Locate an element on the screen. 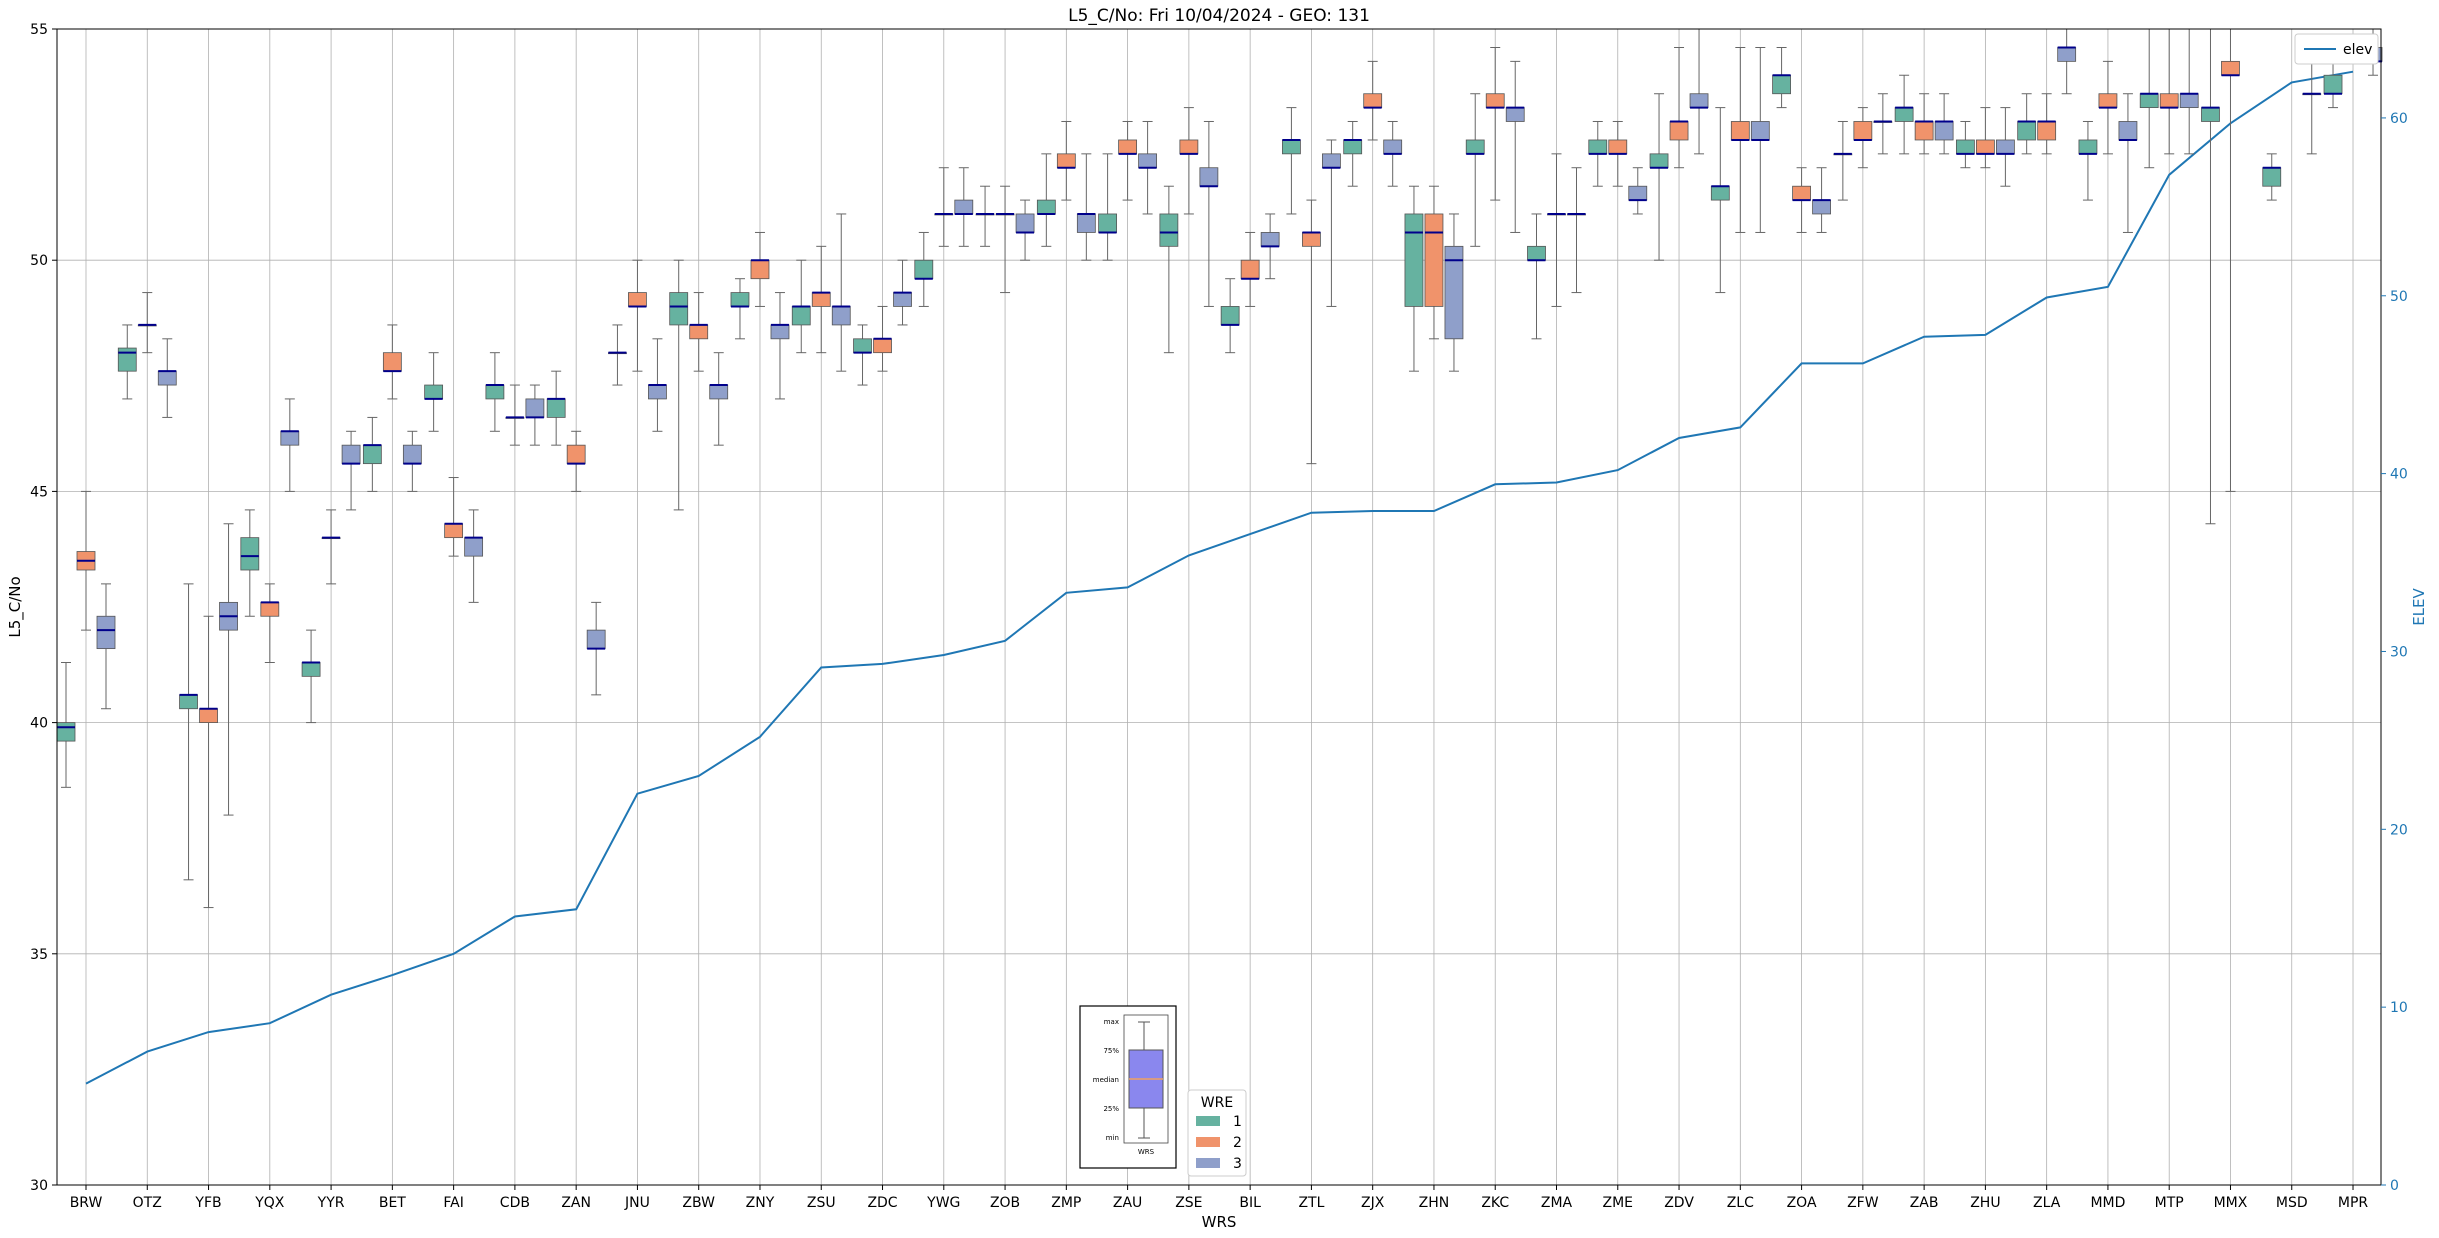 This screenshot has width=2439, height=1238. x-tick-label: ZMA is located at coordinates (1557, 1203).